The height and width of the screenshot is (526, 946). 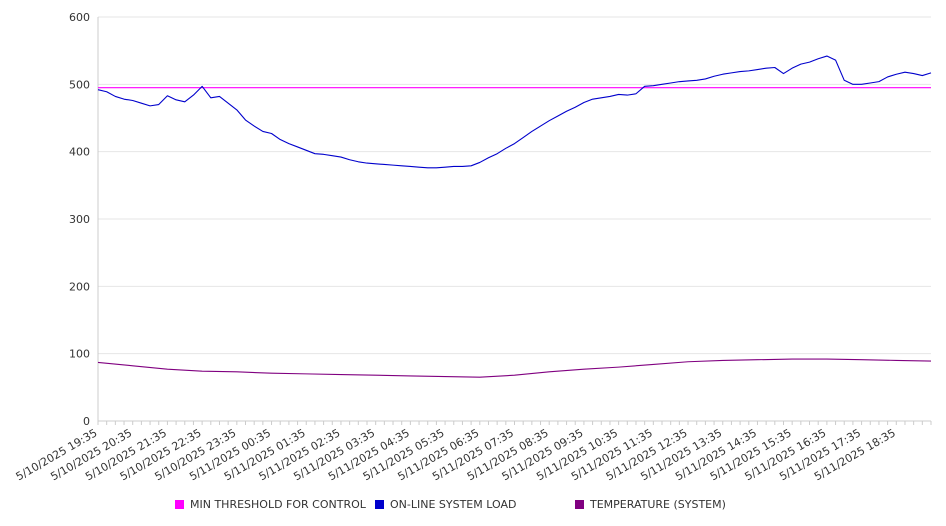 I want to click on legend-item-system-load: ON-LINE SYSTEM LOAD, so click(x=445, y=504).